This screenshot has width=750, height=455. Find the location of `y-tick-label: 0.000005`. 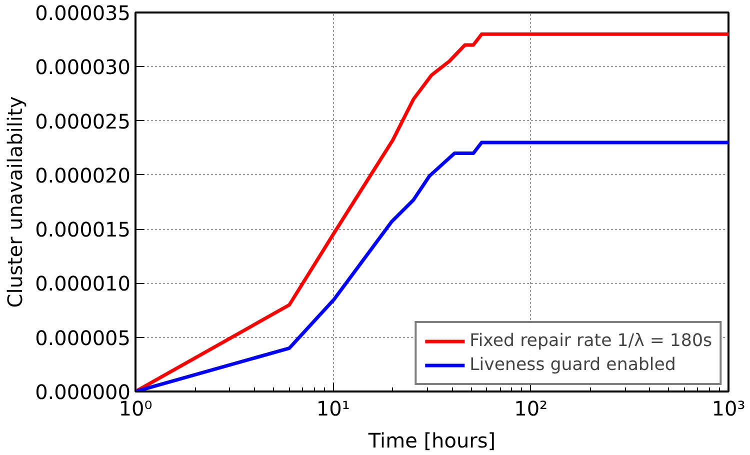

y-tick-label: 0.000005 is located at coordinates (83, 338).